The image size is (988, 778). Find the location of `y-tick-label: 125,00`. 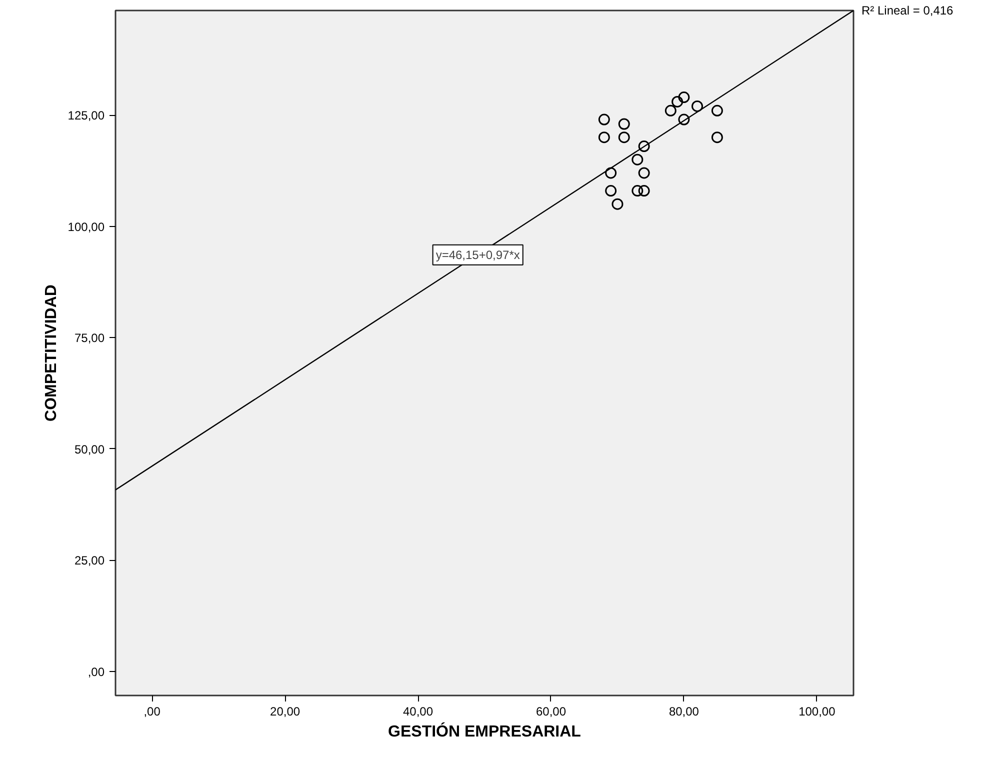

y-tick-label: 125,00 is located at coordinates (86, 115).